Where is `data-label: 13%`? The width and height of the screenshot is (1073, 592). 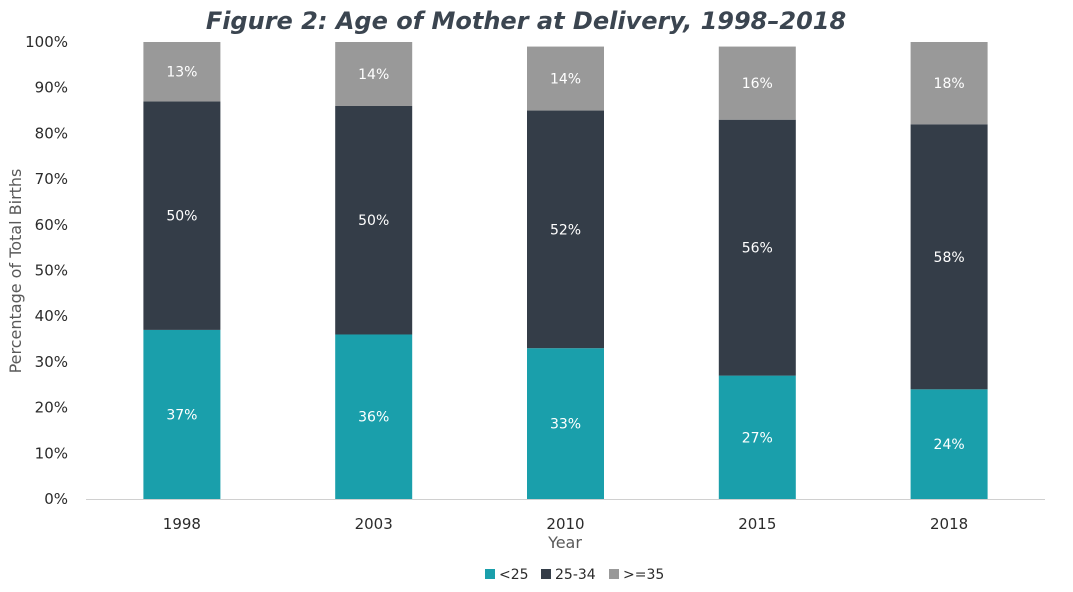 data-label: 13% is located at coordinates (181, 73).